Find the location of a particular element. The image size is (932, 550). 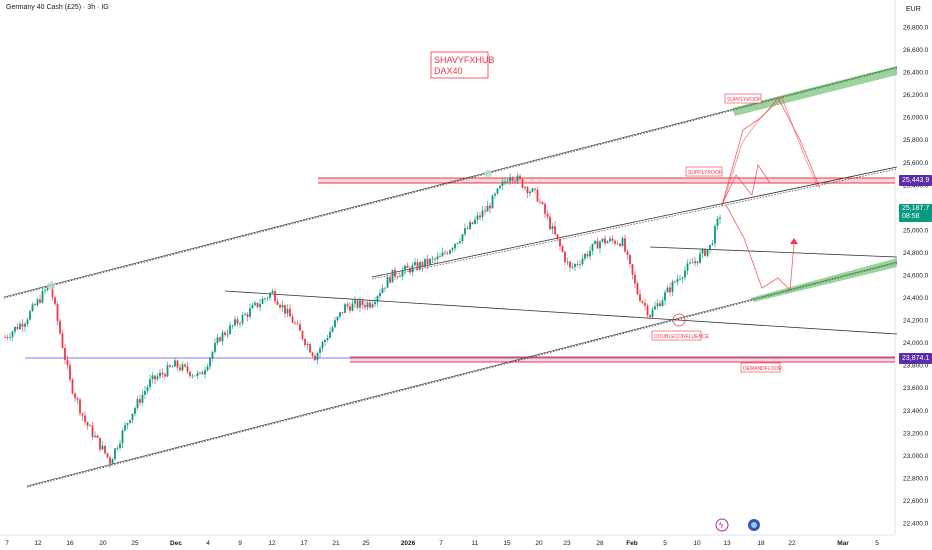

double-confluence-marker is located at coordinates (679, 320).